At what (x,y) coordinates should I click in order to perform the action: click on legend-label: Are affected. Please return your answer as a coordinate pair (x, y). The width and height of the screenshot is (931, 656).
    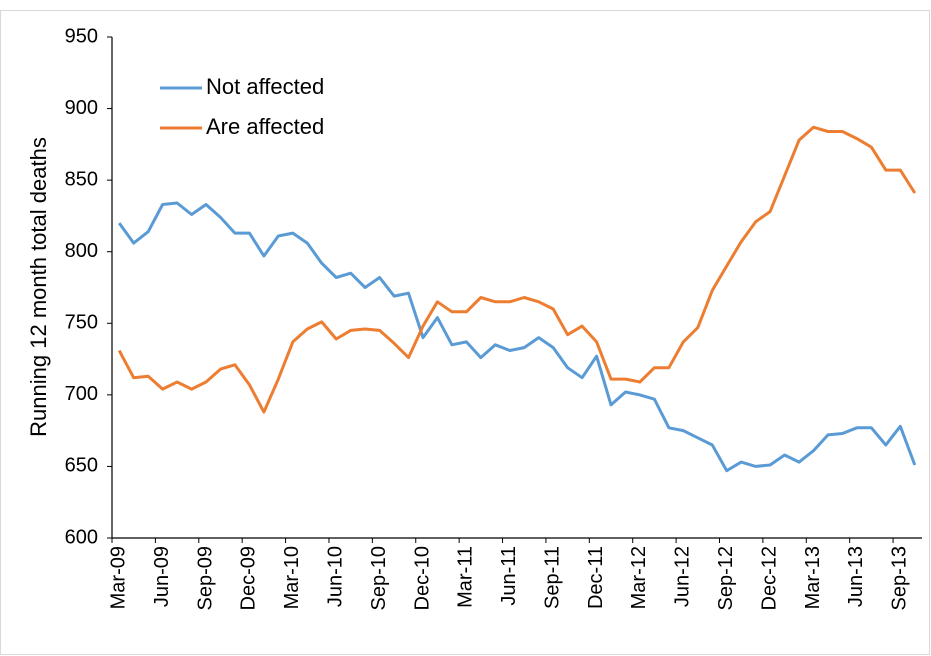
    Looking at the image, I should click on (265, 126).